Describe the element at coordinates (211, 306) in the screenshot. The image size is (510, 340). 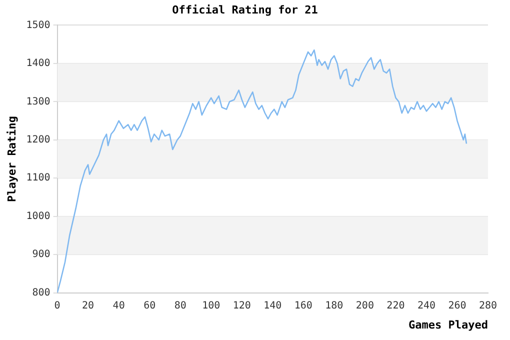
I see `x-tick-label: 100` at that location.